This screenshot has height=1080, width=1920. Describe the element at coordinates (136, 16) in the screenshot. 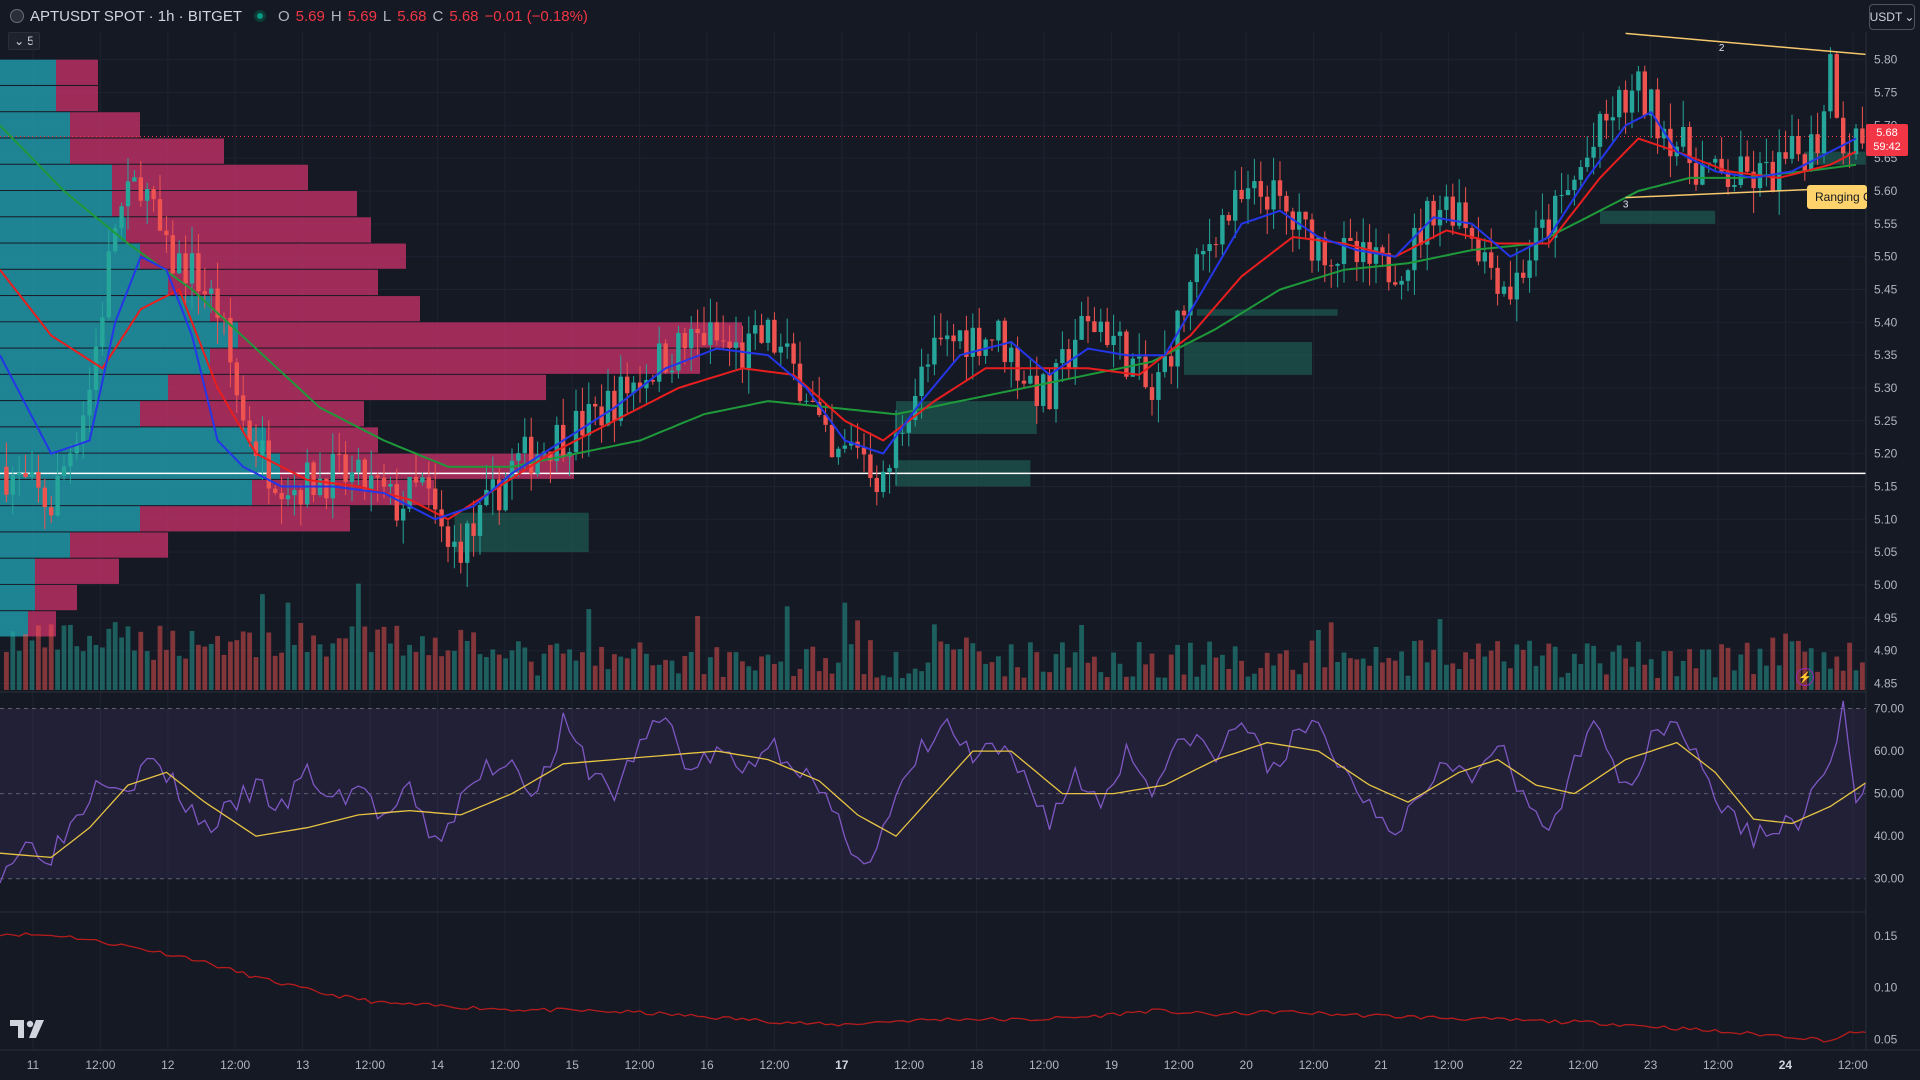

I see `symbol-title: APTUSDT SPOT · 1h · BITGET` at that location.